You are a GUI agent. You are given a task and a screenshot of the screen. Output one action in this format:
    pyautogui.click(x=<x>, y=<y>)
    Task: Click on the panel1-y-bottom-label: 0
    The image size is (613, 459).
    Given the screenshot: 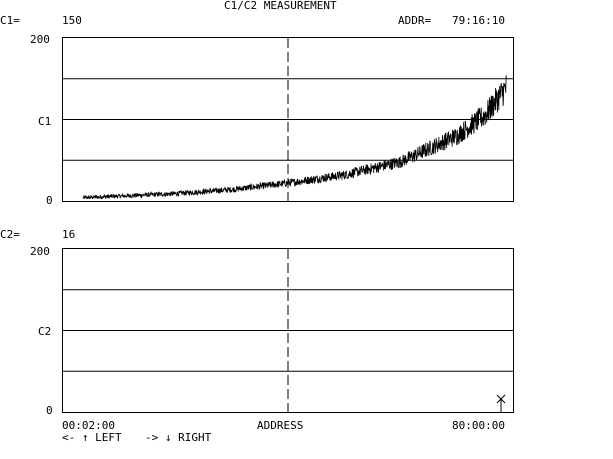 What is the action you would take?
    pyautogui.click(x=49, y=200)
    